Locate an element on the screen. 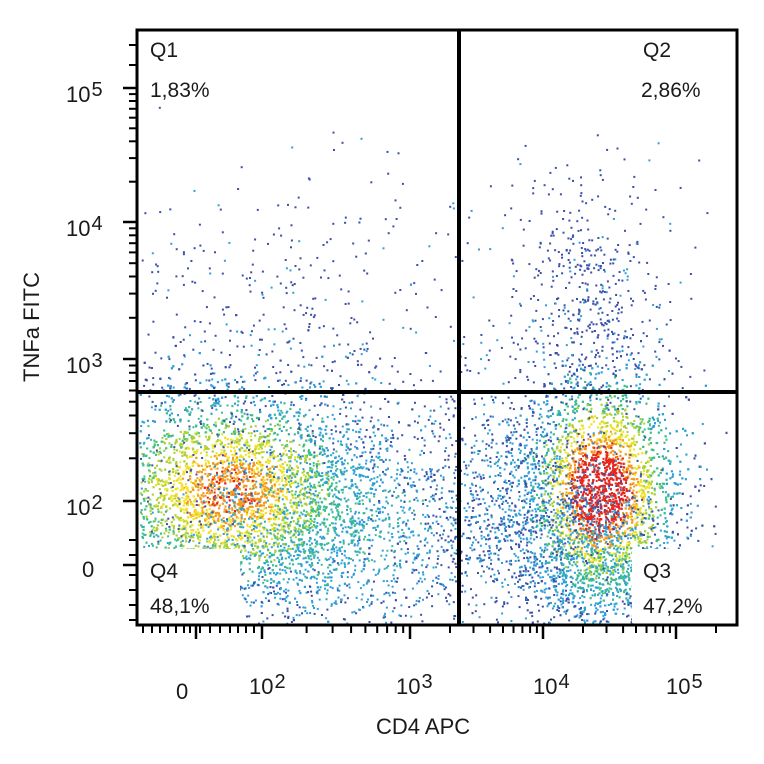 This screenshot has width=764, height=764. q3-percent: 47,2% is located at coordinates (673, 606).